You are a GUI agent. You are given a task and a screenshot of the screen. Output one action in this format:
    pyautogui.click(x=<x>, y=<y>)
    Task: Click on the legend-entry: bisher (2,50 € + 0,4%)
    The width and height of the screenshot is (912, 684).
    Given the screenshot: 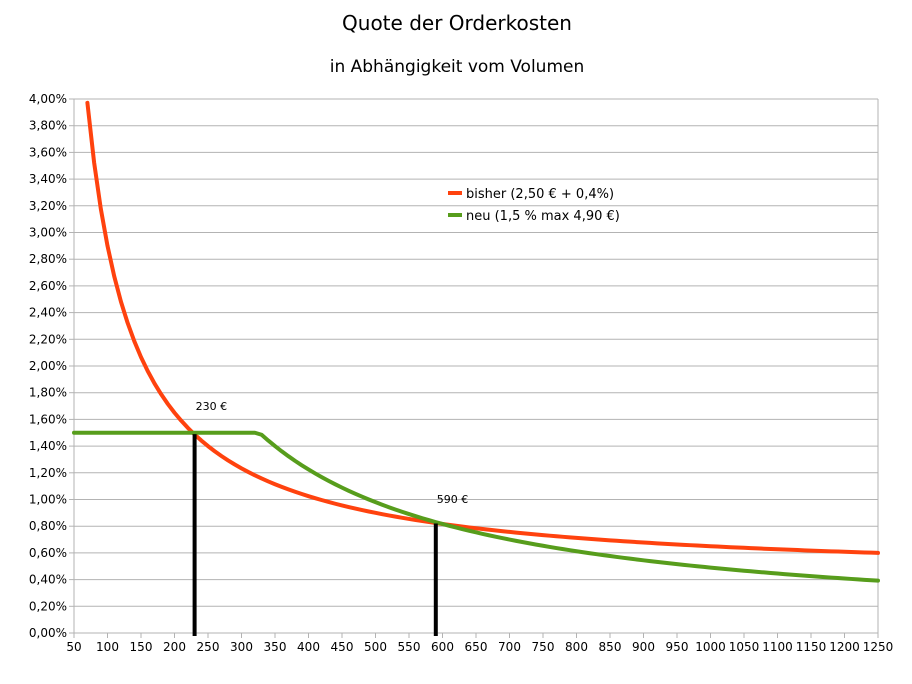 What is the action you would take?
    pyautogui.click(x=540, y=194)
    